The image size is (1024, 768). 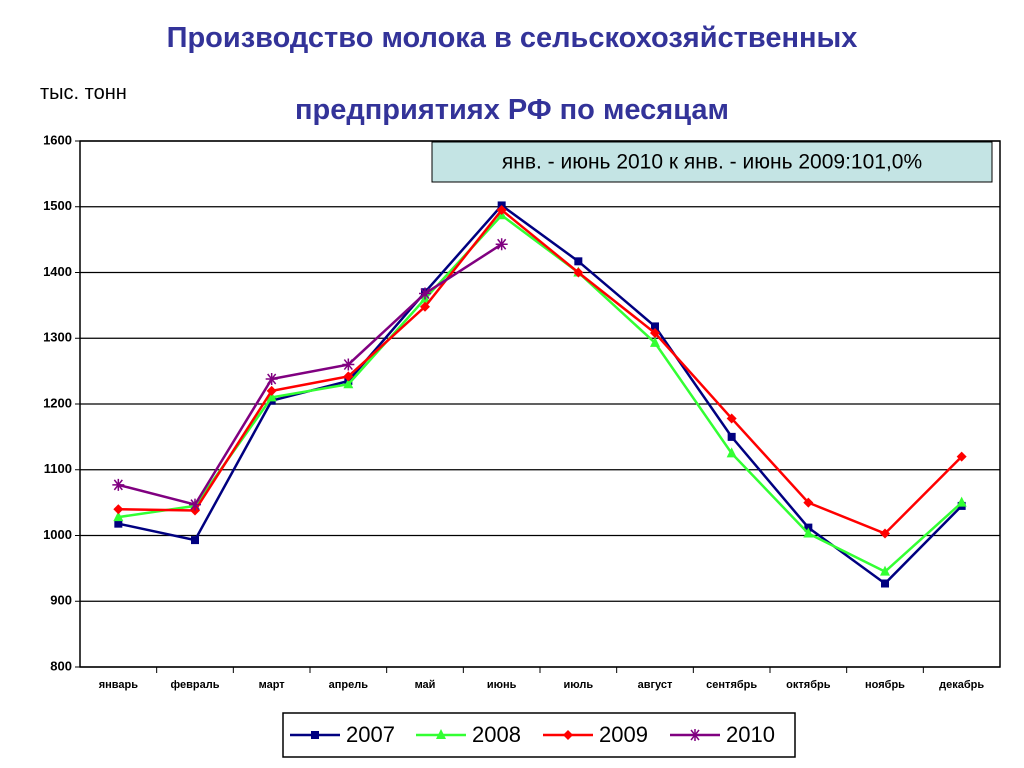 What do you see at coordinates (83, 93) in the screenshot?
I see `y-axis-label: тыс. тонн` at bounding box center [83, 93].